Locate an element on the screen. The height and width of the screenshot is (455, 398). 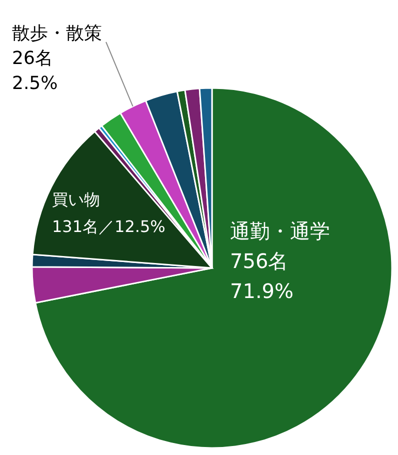
data-label: 756名 71.9% is located at coordinates (262, 276).